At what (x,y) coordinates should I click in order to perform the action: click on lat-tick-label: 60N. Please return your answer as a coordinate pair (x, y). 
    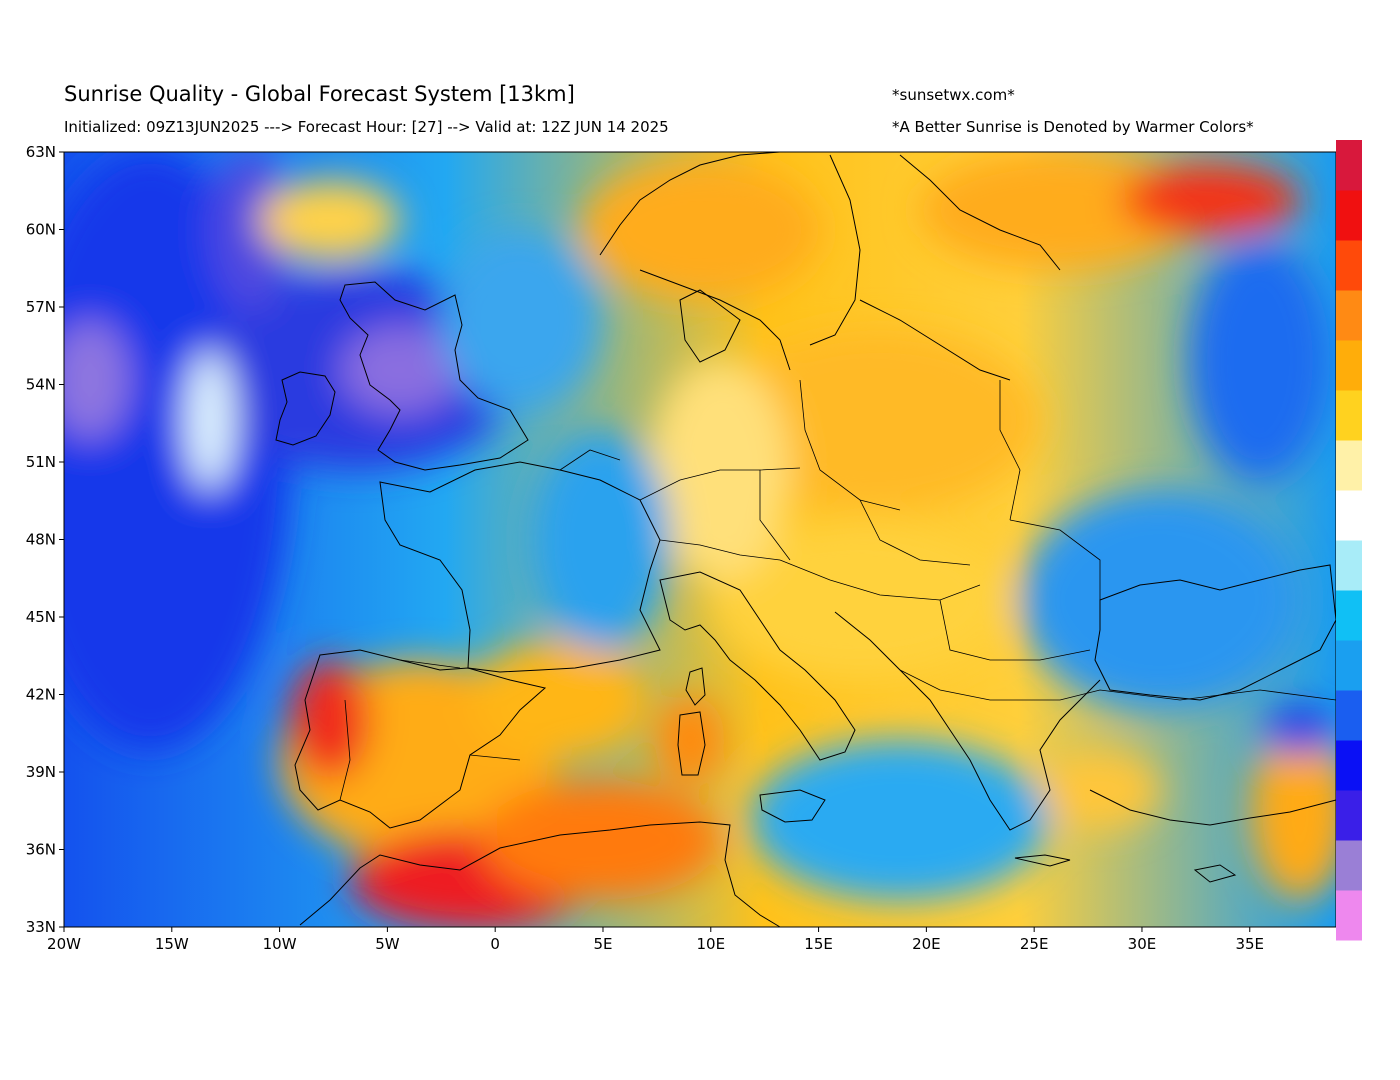
    Looking at the image, I should click on (41, 230).